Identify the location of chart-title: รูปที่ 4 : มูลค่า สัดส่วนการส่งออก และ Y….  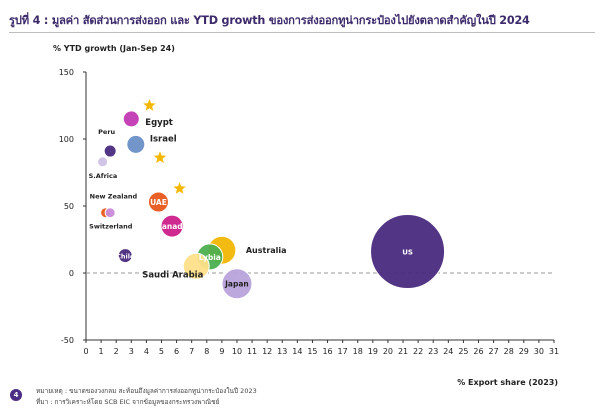
(269, 20).